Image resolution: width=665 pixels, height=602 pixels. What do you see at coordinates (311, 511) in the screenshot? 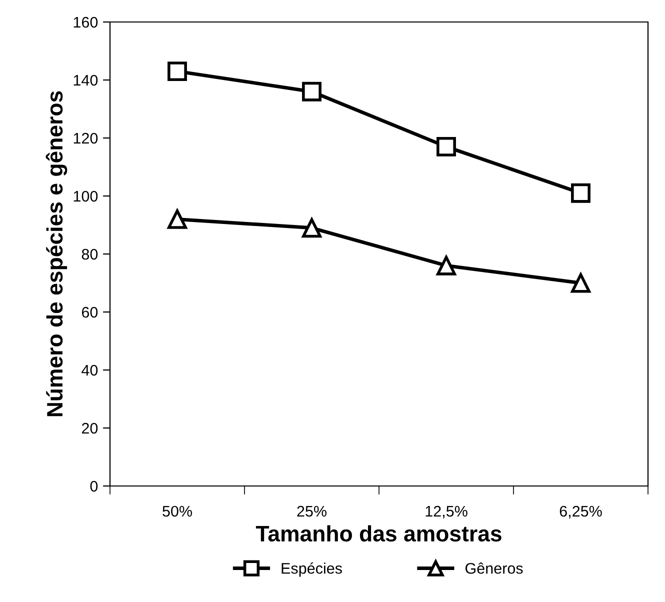
I see `x-tick-label: 25%` at bounding box center [311, 511].